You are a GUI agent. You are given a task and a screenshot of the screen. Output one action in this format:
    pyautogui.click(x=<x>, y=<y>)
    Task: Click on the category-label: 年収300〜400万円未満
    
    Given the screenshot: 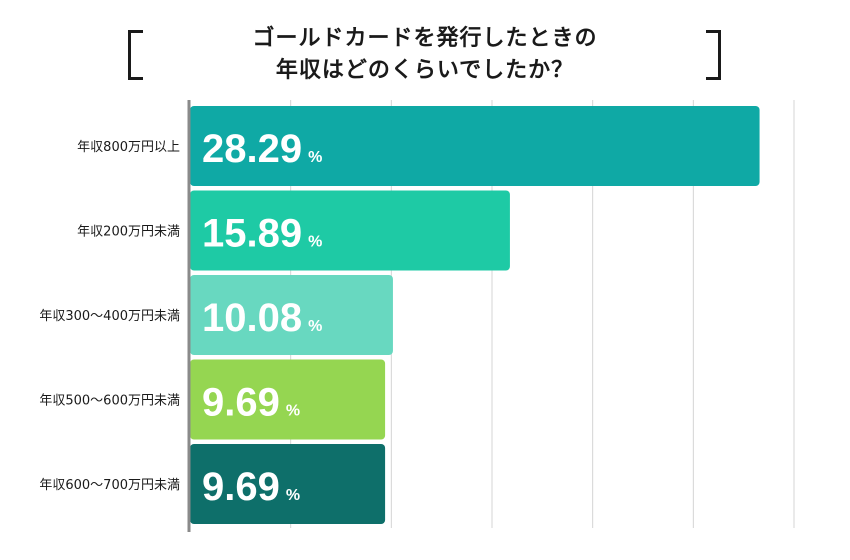 What is the action you would take?
    pyautogui.click(x=109, y=316)
    